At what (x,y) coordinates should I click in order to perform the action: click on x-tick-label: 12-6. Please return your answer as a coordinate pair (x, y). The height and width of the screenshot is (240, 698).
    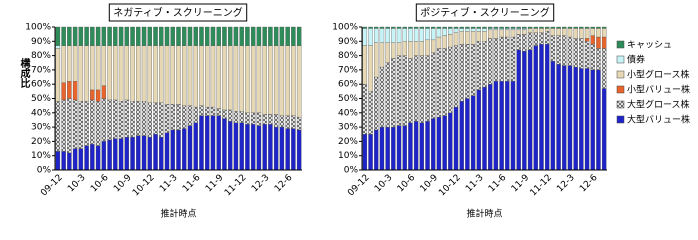
    Looking at the image, I should click on (284, 184).